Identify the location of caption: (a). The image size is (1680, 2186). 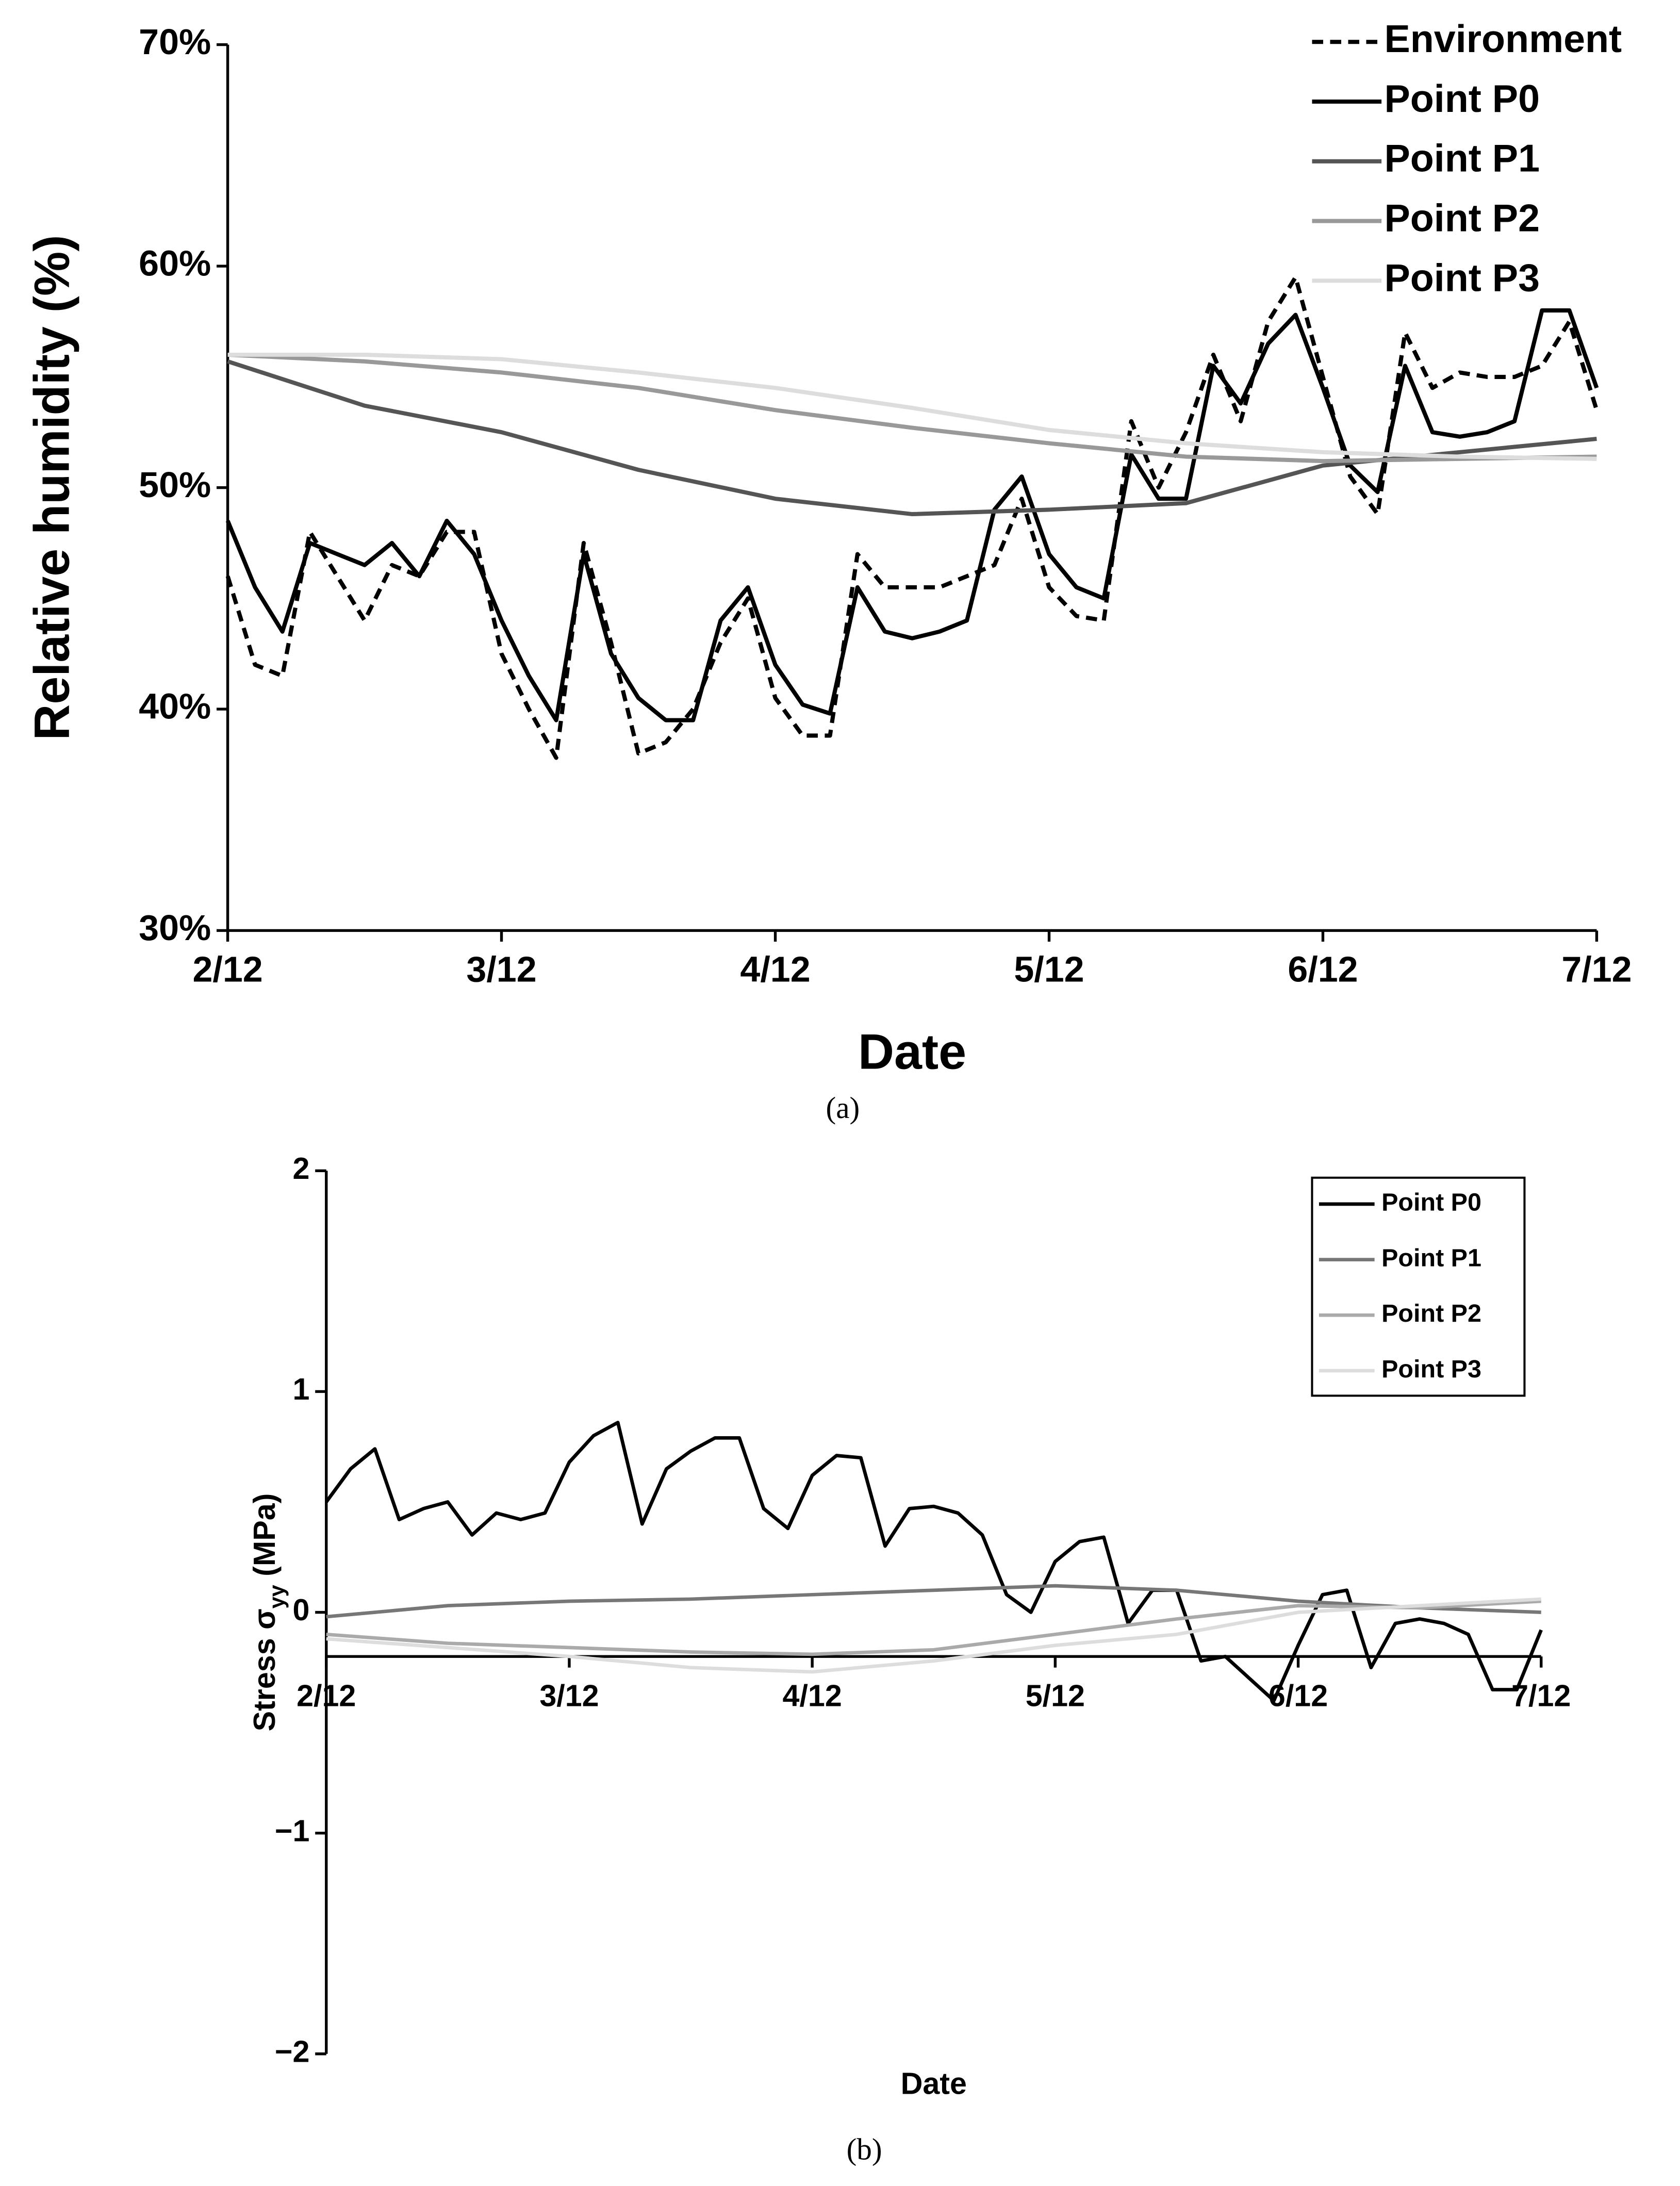
(843, 1108).